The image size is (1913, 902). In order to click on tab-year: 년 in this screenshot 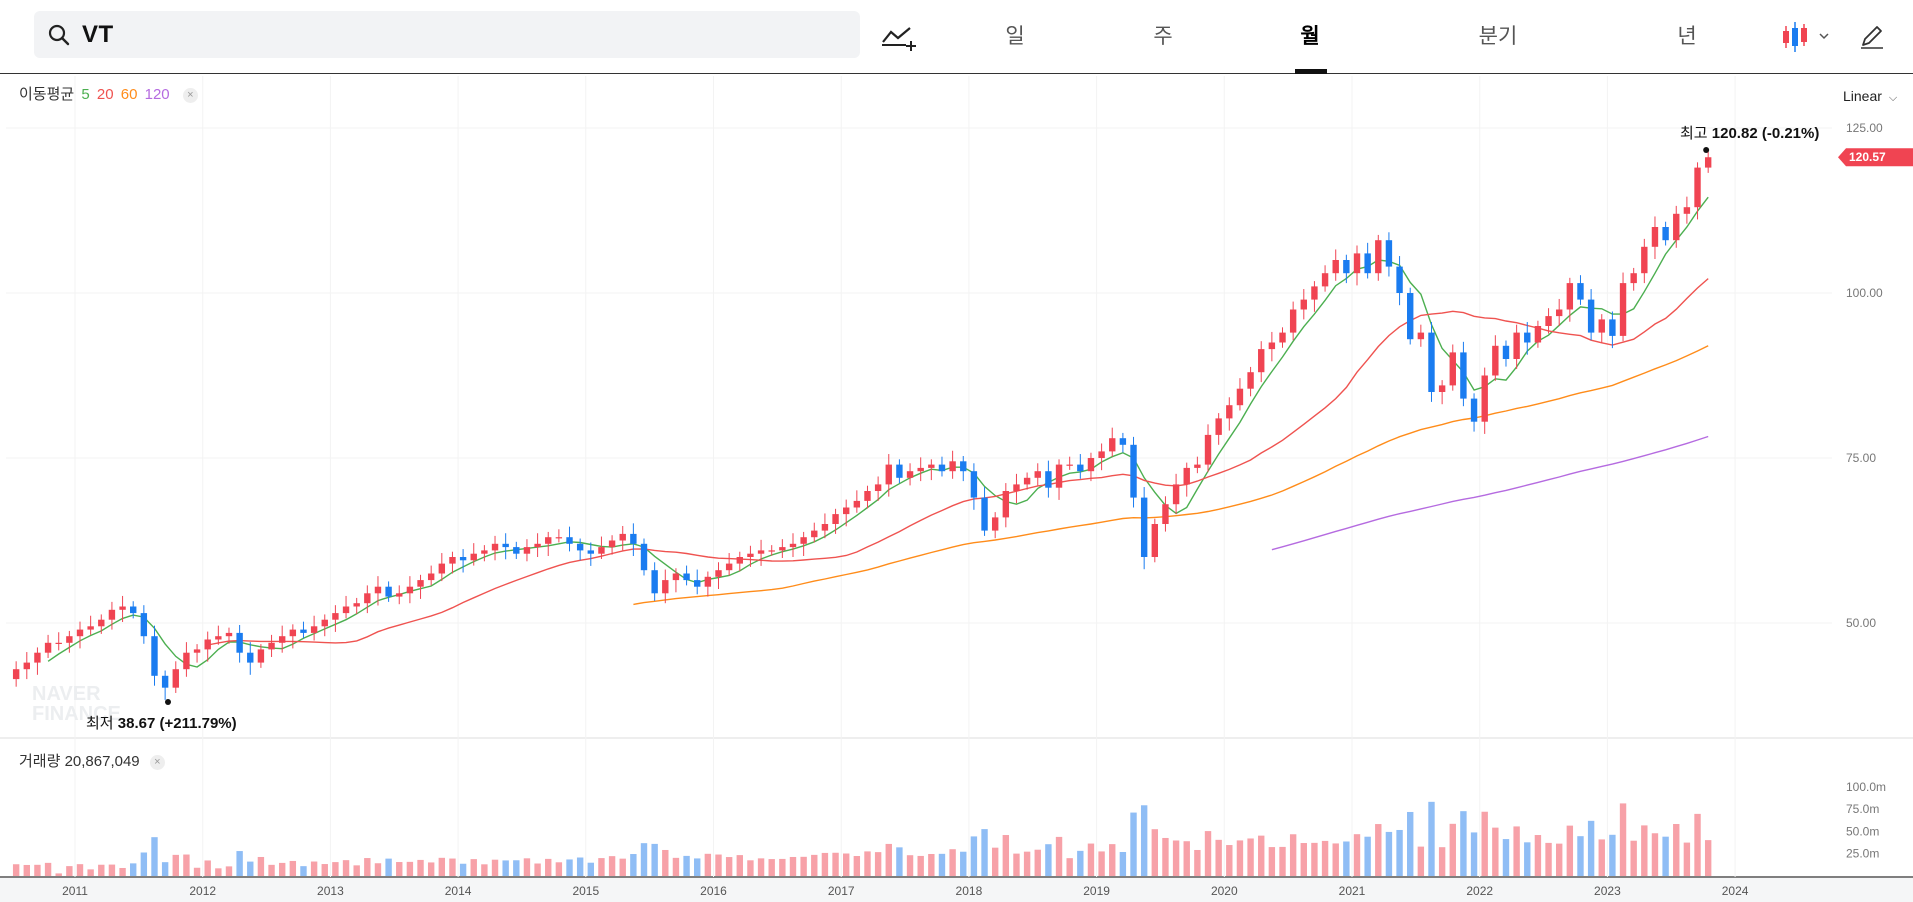, I will do `click(1687, 36)`.